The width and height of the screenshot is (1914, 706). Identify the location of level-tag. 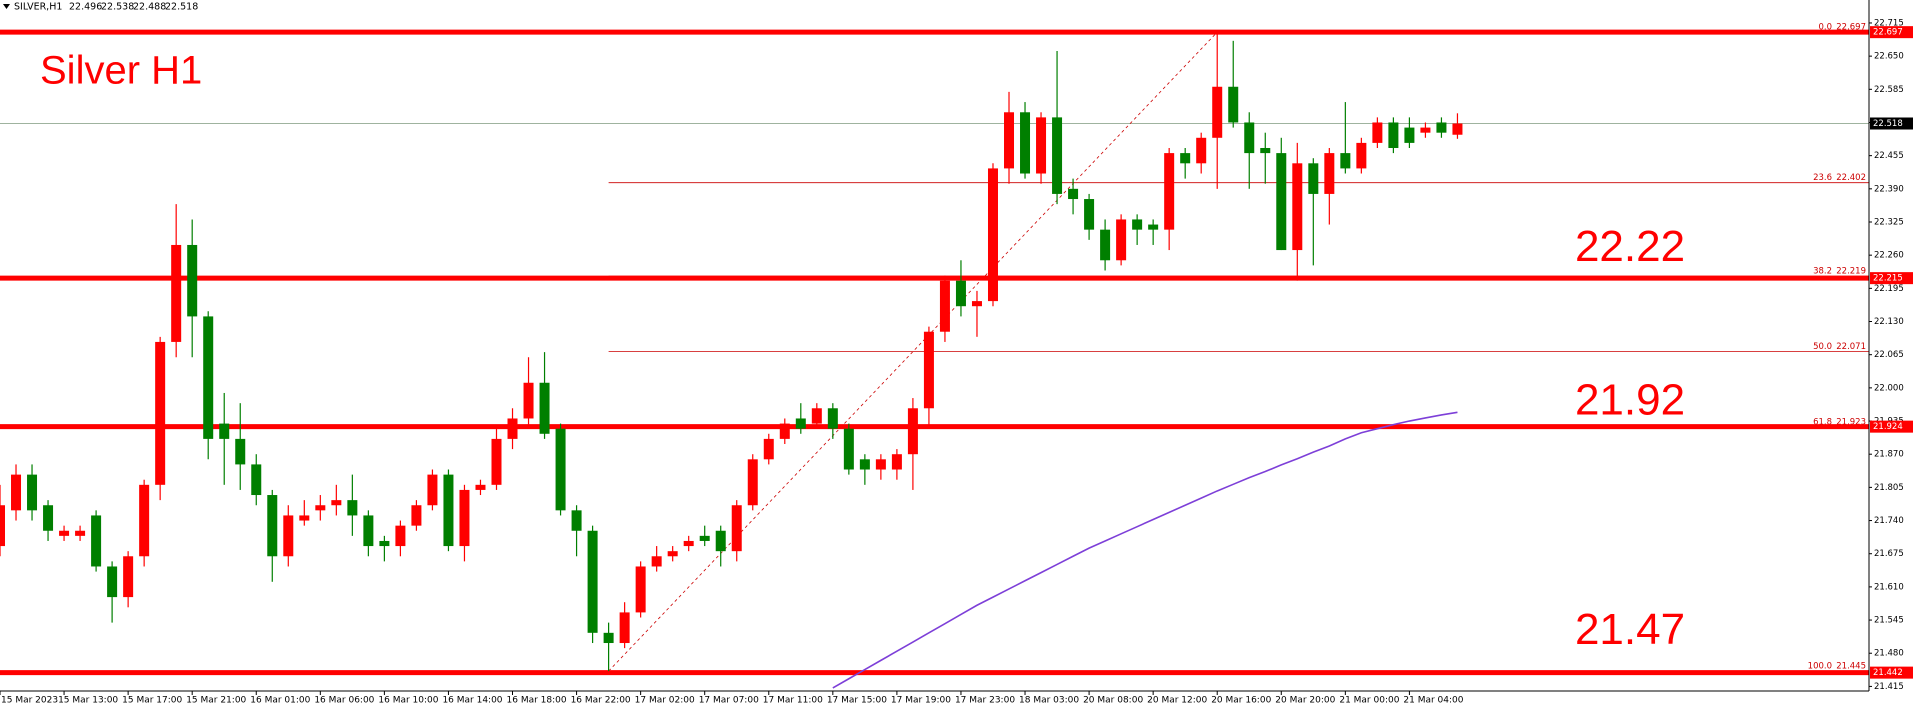
(1891, 672).